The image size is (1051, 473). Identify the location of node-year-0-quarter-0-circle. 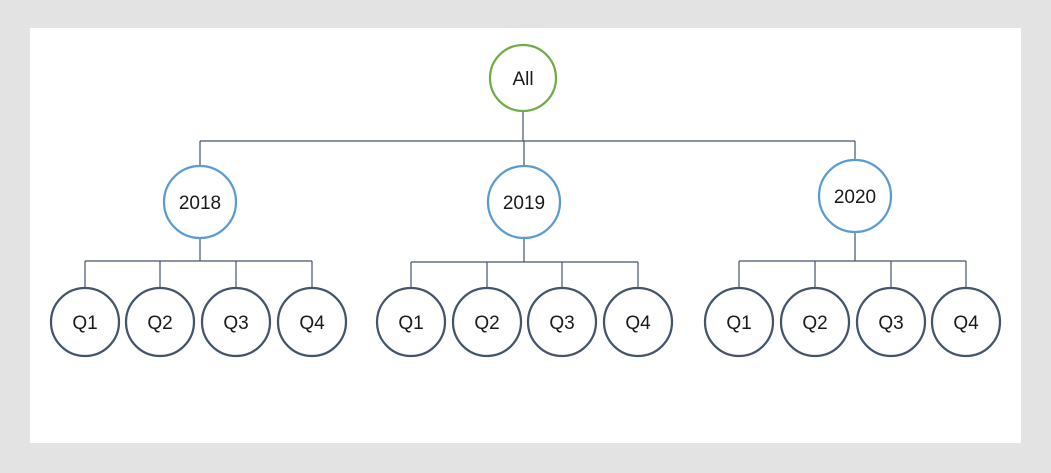
(85, 322).